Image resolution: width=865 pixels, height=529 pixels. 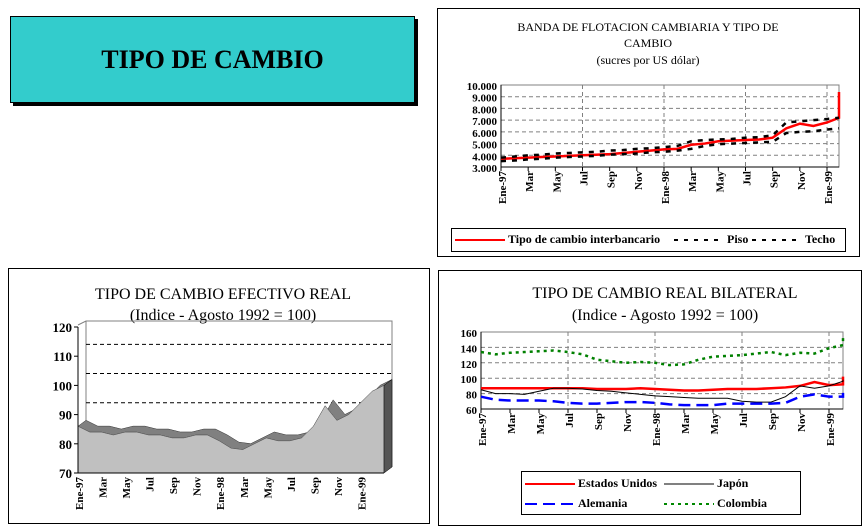 I want to click on series-line-colombia, so click(x=662, y=351).